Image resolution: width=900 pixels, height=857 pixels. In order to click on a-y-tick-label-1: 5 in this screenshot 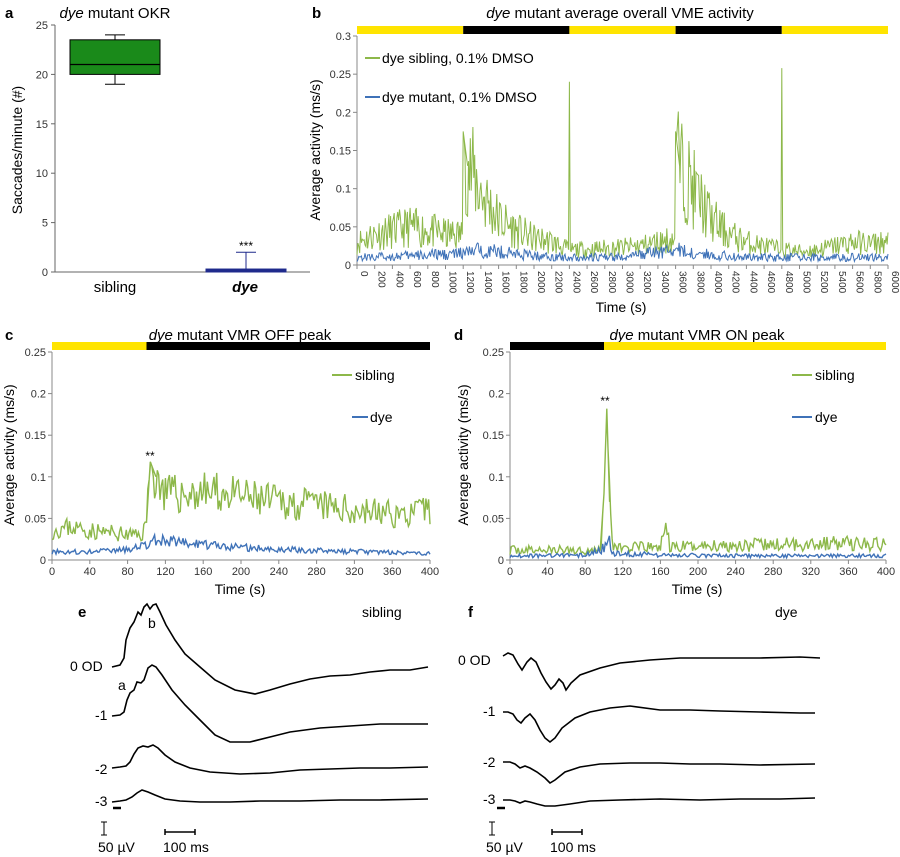, I will do `click(45, 224)`.